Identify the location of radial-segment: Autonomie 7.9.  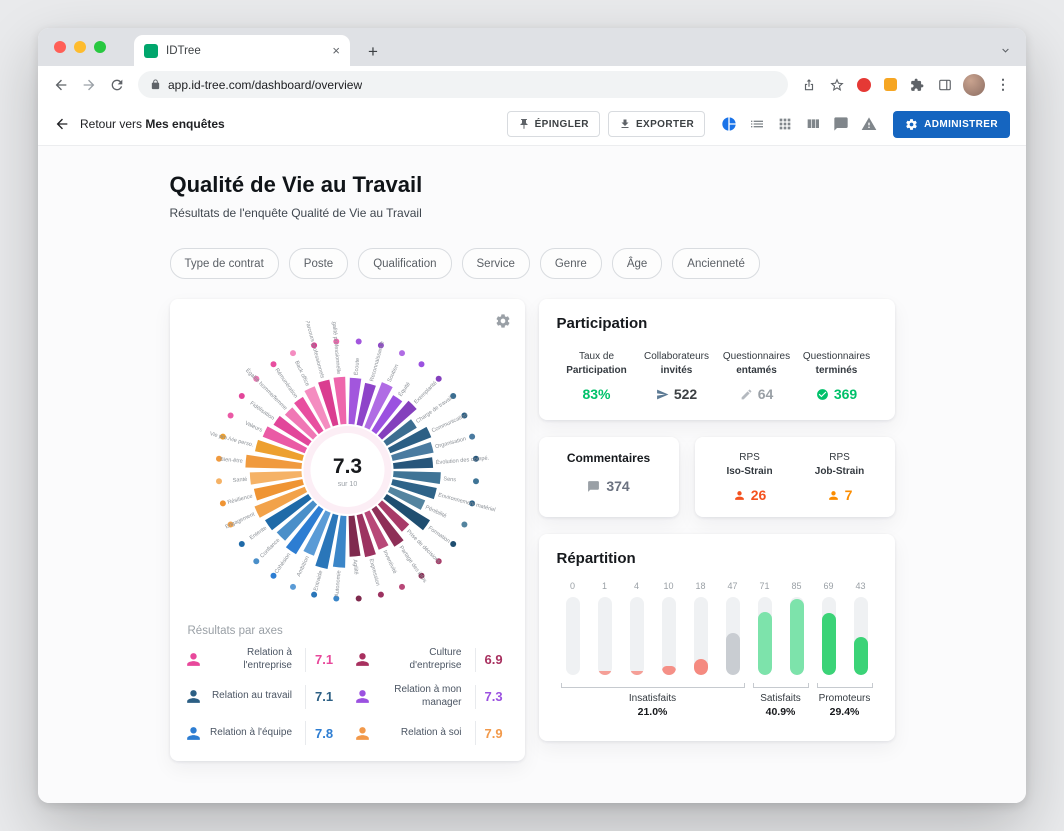
(339, 541).